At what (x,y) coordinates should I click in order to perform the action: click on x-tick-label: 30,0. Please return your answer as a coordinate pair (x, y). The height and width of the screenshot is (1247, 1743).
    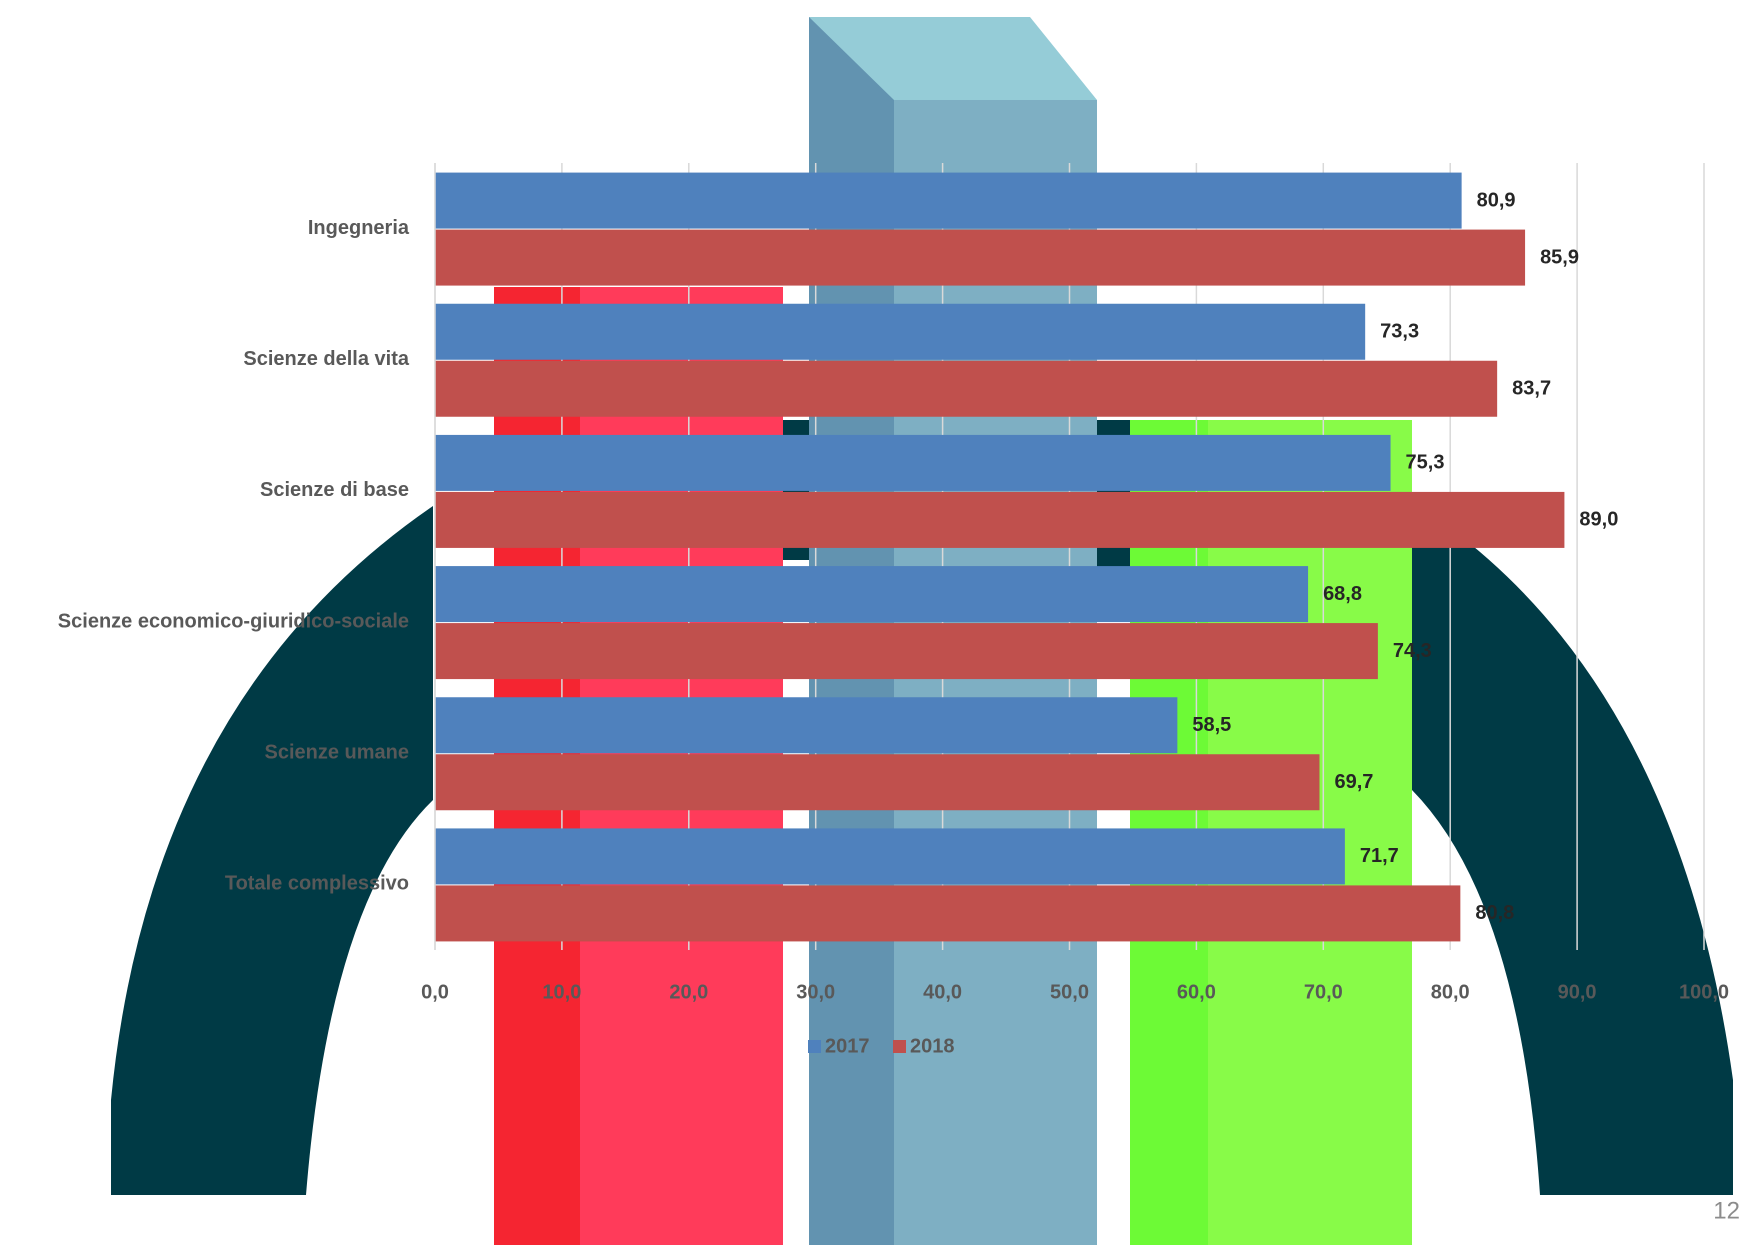
    Looking at the image, I should click on (815, 992).